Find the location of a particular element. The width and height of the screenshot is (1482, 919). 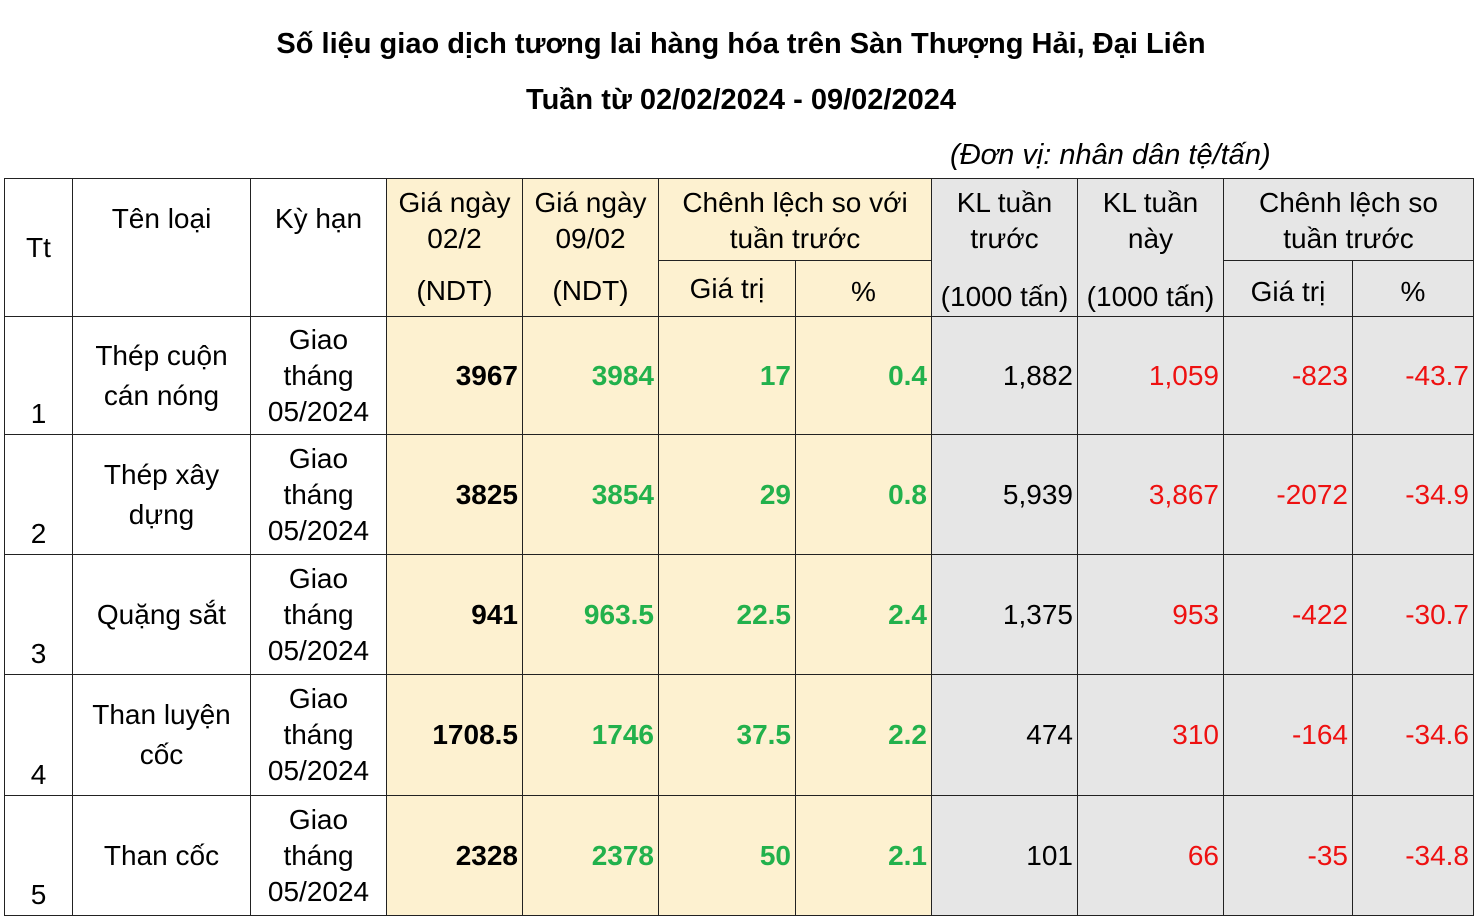

header-price-prev: Giá ngày 02/2 (NDT) is located at coordinates (454, 247).